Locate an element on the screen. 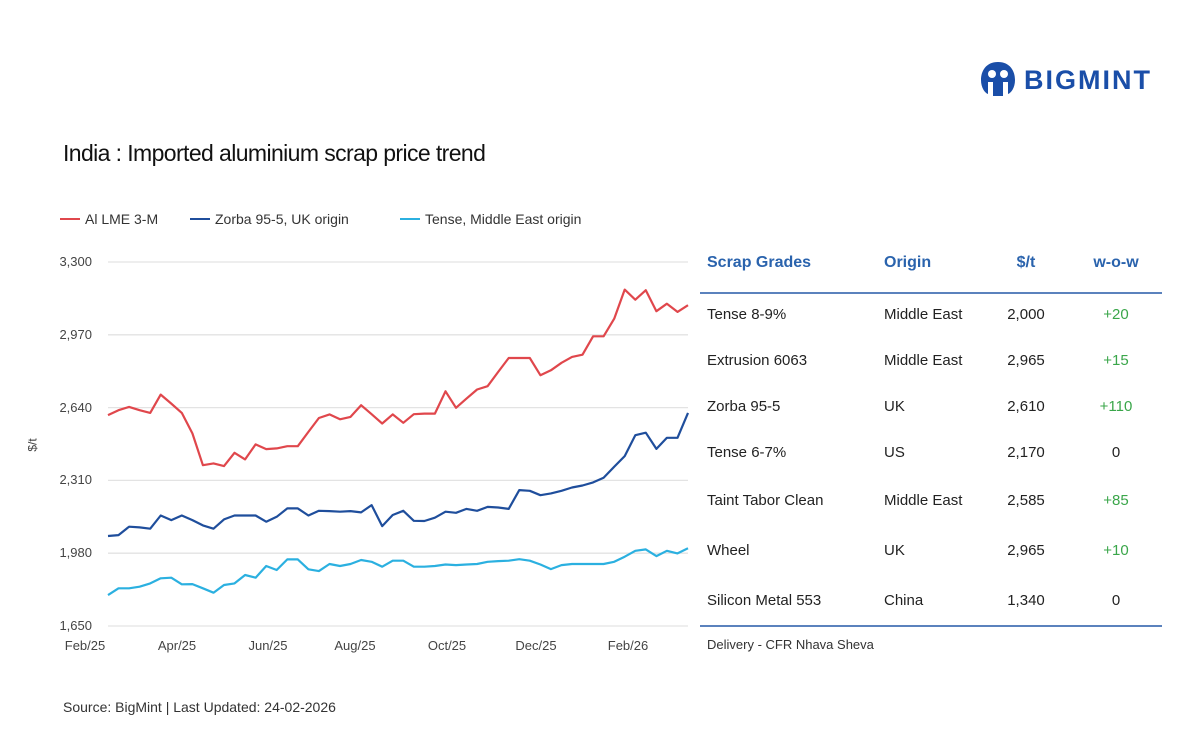  table-cell-wow: +20 is located at coordinates (1116, 314).